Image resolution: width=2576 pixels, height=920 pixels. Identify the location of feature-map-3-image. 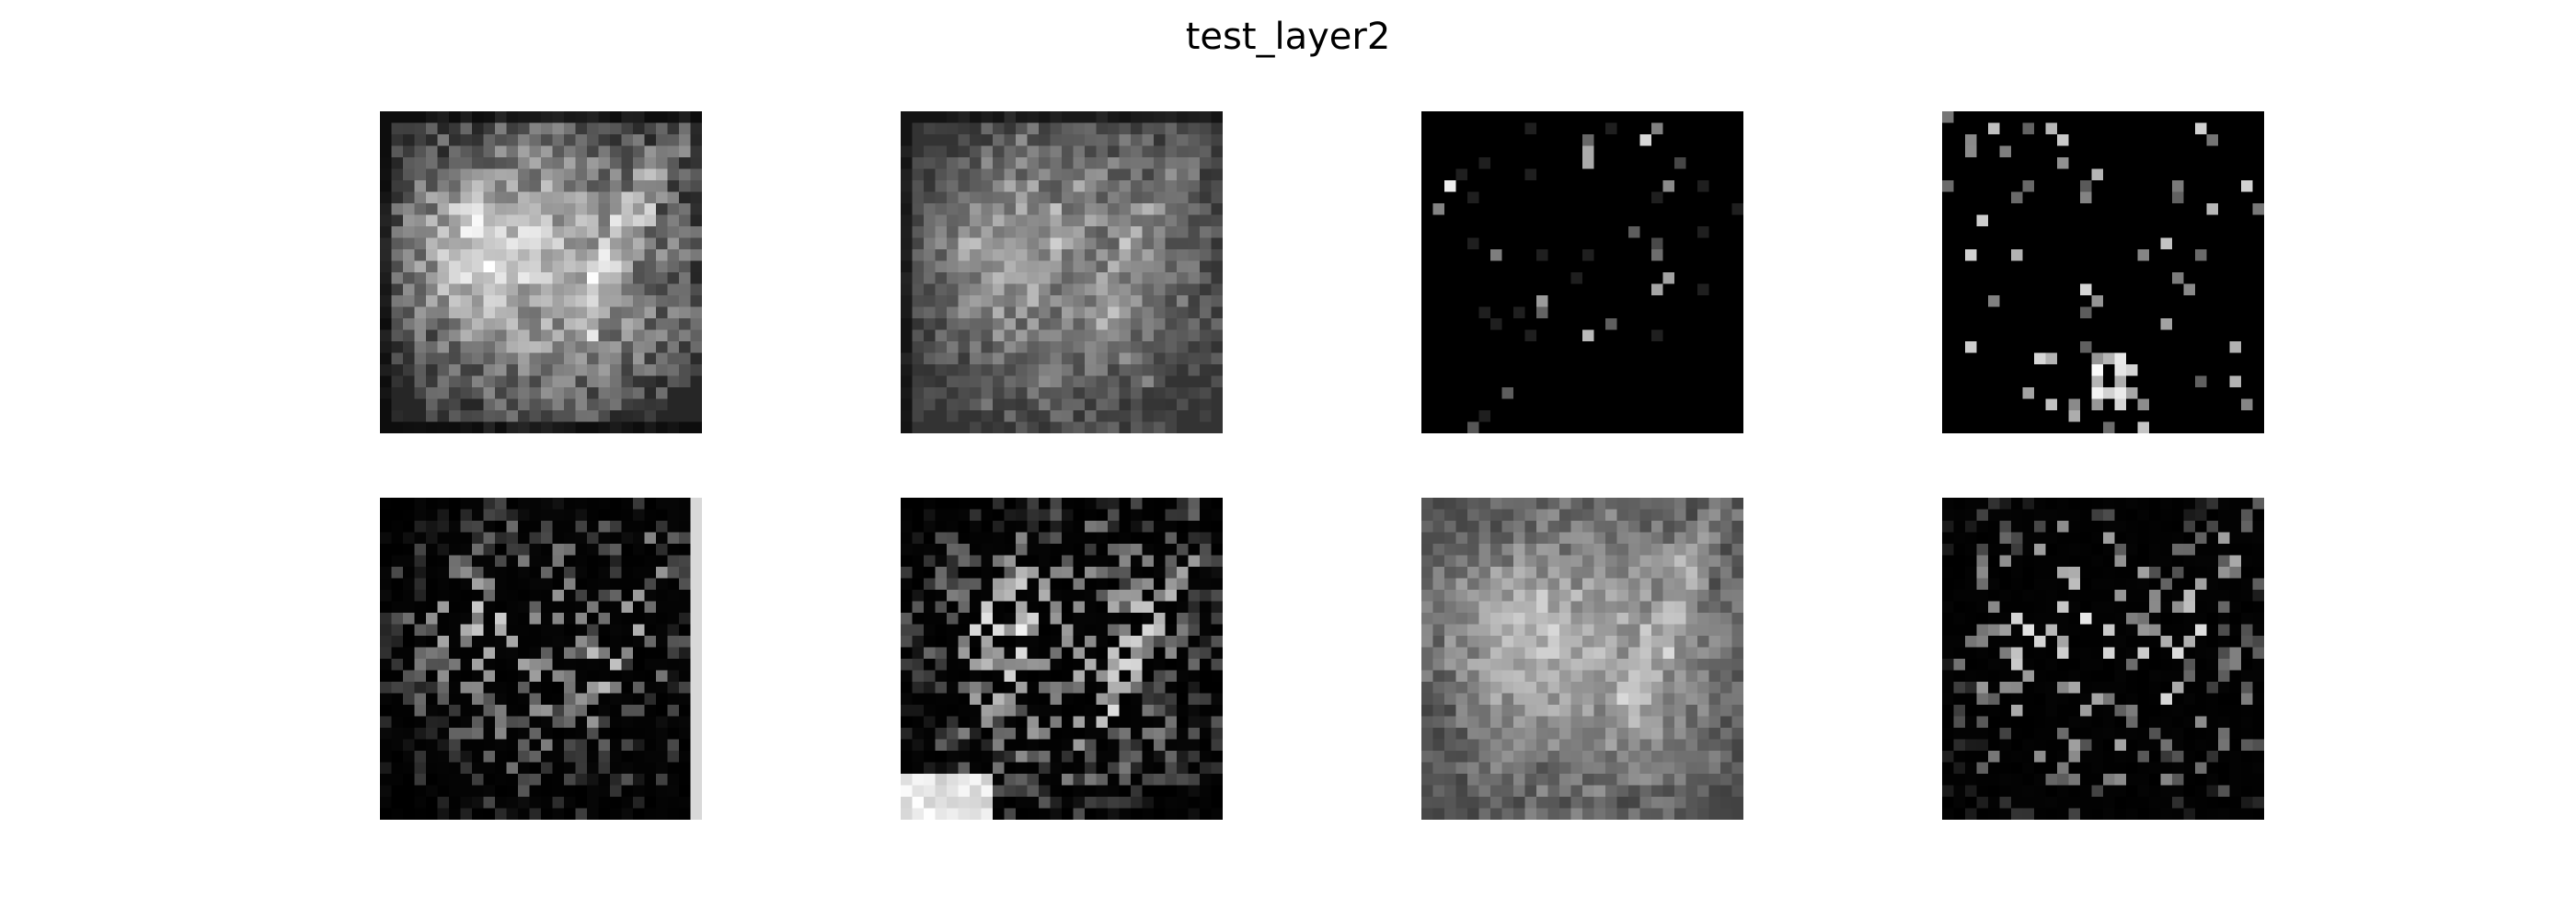
(1582, 272).